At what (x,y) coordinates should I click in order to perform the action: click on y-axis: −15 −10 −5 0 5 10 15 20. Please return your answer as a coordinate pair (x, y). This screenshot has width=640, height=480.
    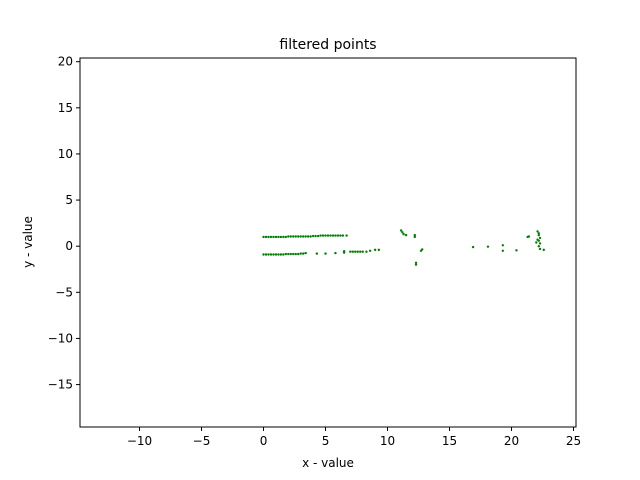
    Looking at the image, I should click on (64, 223).